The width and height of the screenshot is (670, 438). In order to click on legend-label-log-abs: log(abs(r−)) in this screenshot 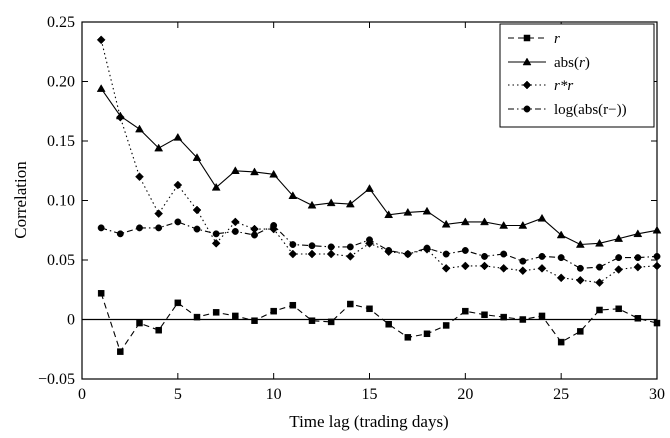, I will do `click(590, 110)`.